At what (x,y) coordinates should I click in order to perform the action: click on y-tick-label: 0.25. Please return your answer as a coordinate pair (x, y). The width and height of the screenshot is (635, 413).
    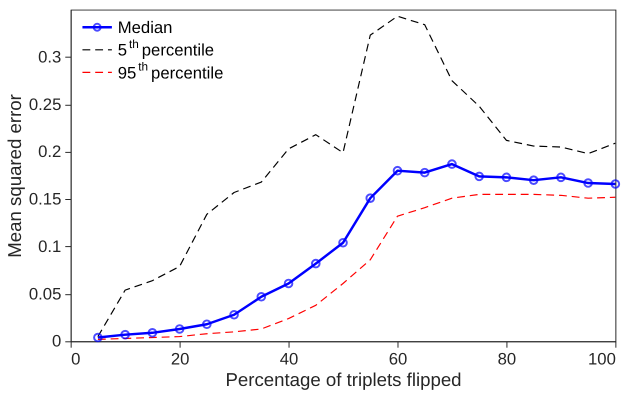
    Looking at the image, I should click on (45, 104).